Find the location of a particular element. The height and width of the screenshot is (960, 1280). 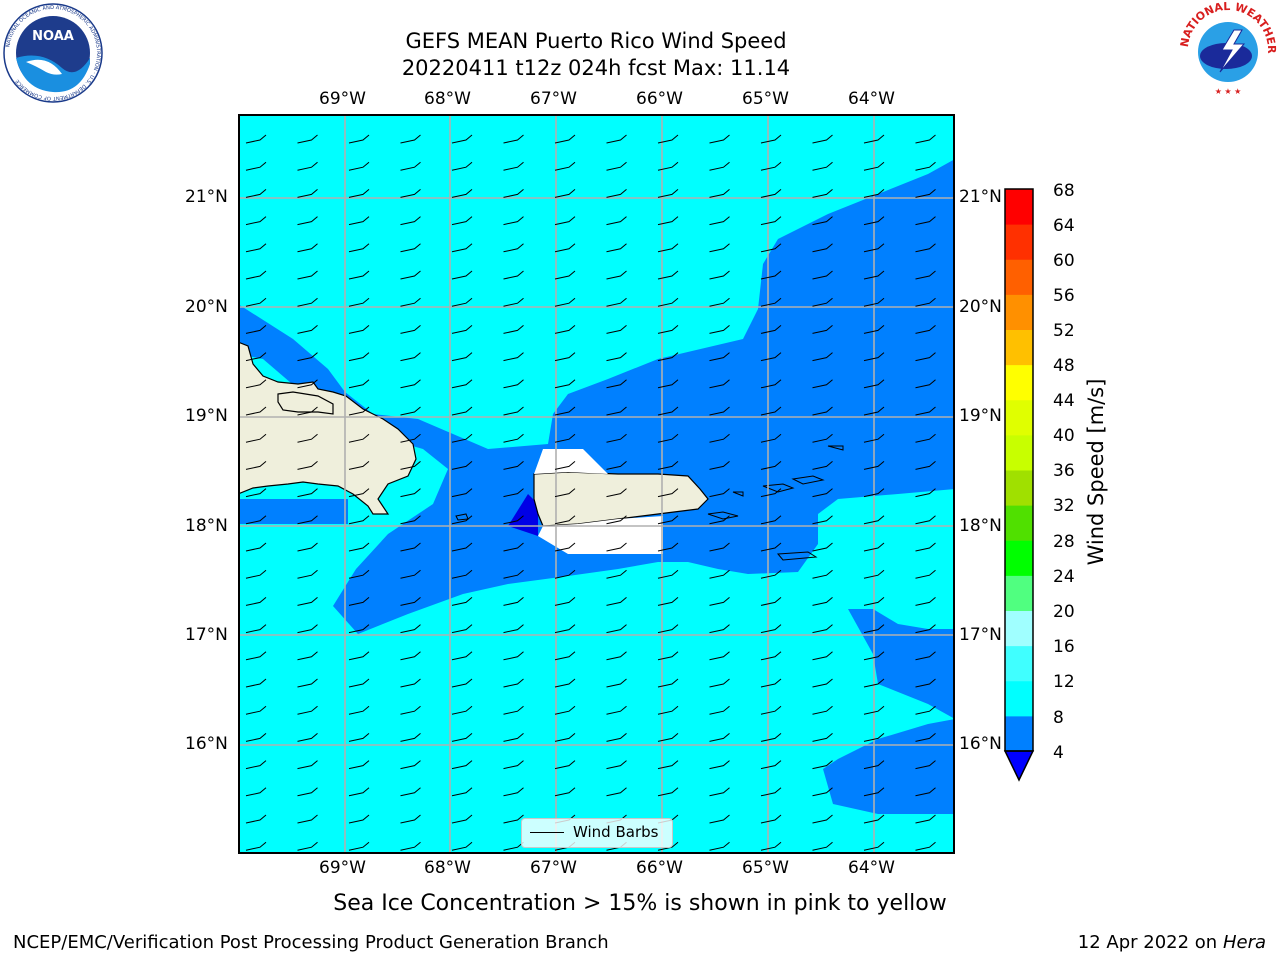

colorbar-extend-arrow is located at coordinates (1019, 766).